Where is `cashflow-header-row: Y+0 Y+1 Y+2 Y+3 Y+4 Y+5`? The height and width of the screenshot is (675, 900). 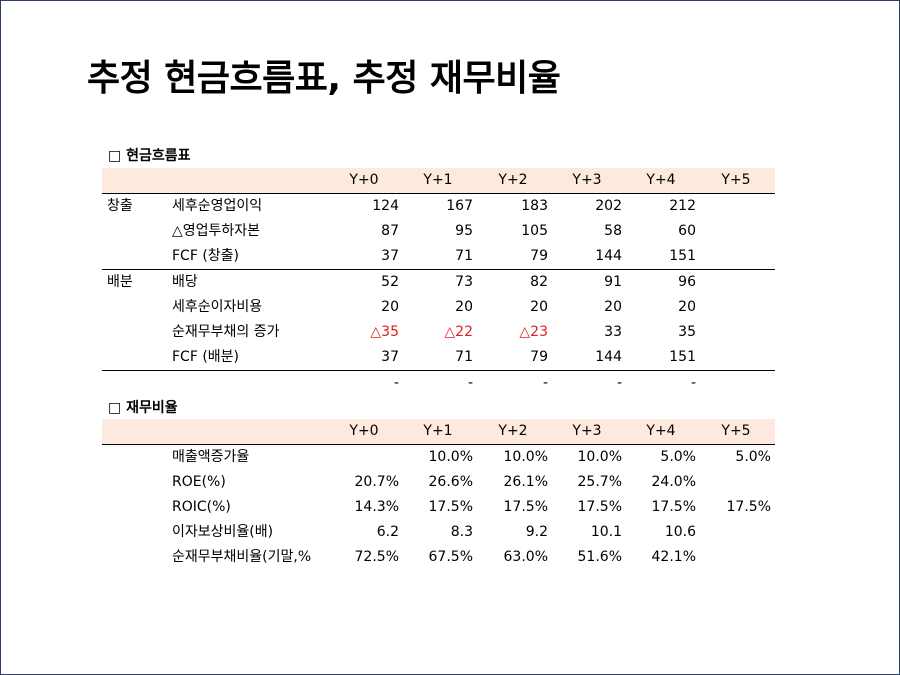
cashflow-header-row: Y+0 Y+1 Y+2 Y+3 Y+4 Y+5 is located at coordinates (438, 180).